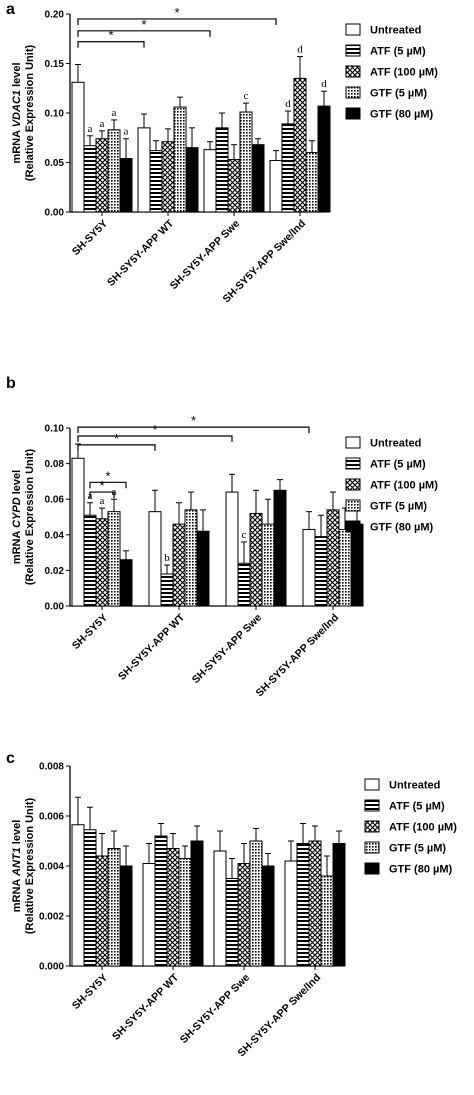  Describe the element at coordinates (55, 163) in the screenshot. I see `y-tick-label: 0.05` at that location.